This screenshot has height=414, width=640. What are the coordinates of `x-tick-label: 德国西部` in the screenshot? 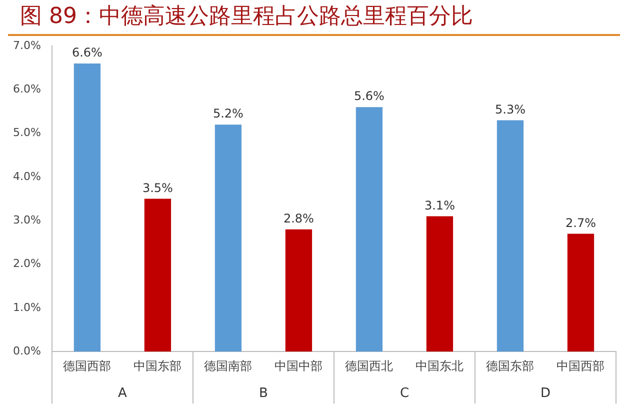 It's located at (87, 365).